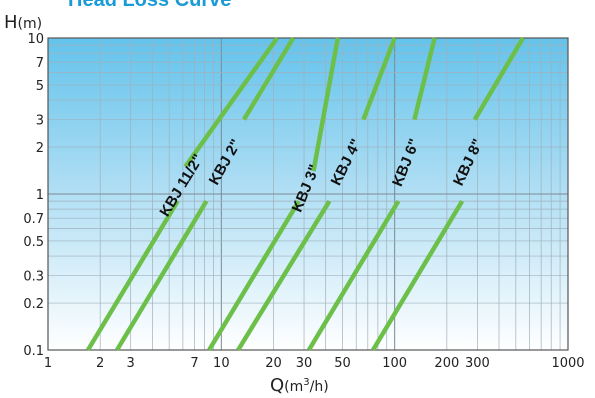 Image resolution: width=595 pixels, height=398 pixels. I want to click on x-tick-label: 1, so click(48, 363).